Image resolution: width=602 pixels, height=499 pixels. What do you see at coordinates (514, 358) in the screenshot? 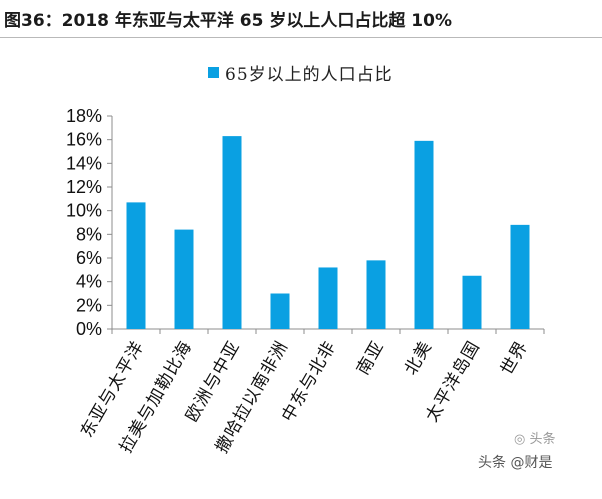
I see `x-tick-label: 世界` at bounding box center [514, 358].